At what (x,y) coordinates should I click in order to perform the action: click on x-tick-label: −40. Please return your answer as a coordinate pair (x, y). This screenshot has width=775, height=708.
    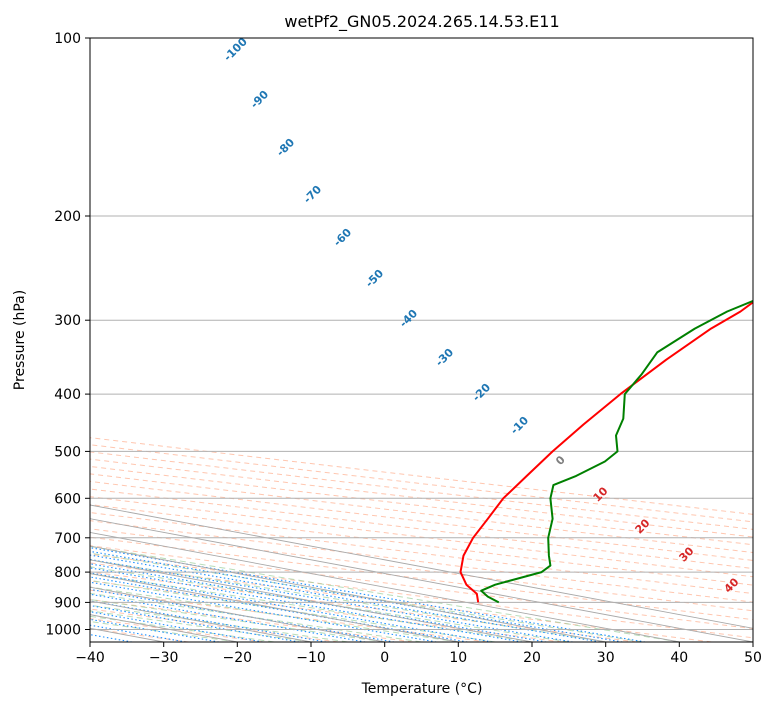
    Looking at the image, I should click on (90, 658).